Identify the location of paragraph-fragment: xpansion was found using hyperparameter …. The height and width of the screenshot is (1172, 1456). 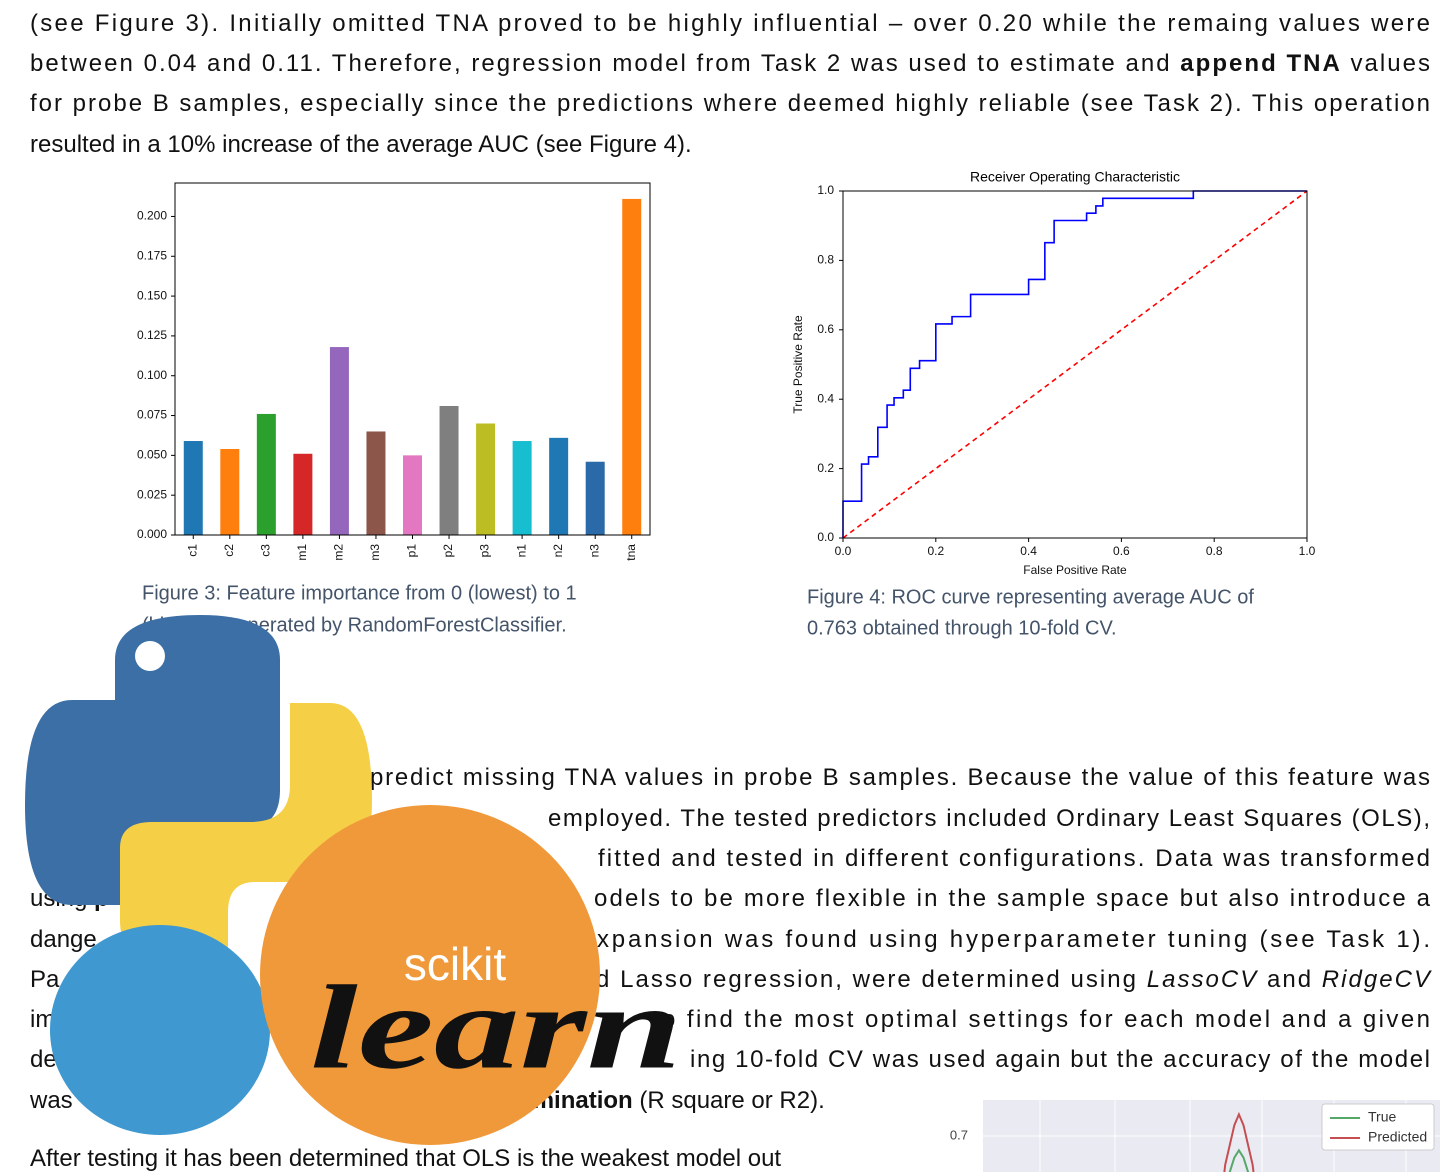
(1013, 939).